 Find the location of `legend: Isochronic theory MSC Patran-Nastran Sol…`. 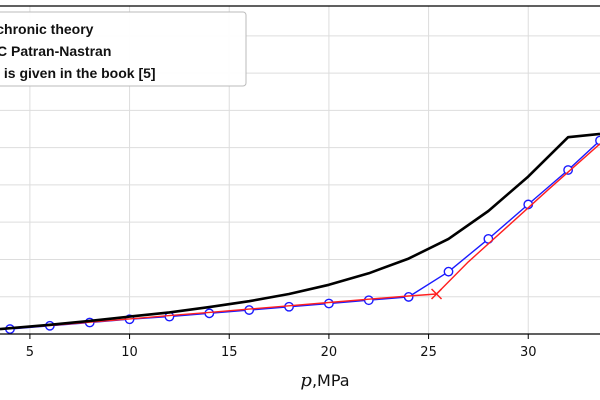

legend: Isochronic theory MSC Patran-Nastran Sol… is located at coordinates (123, 49).